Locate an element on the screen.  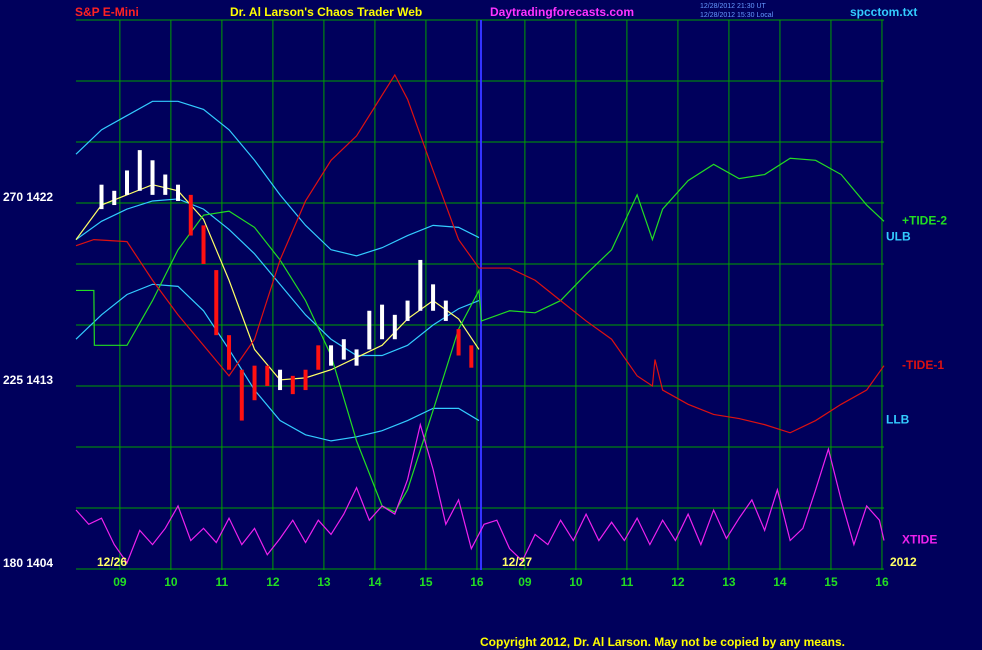
series-label: LLB is located at coordinates (898, 420).